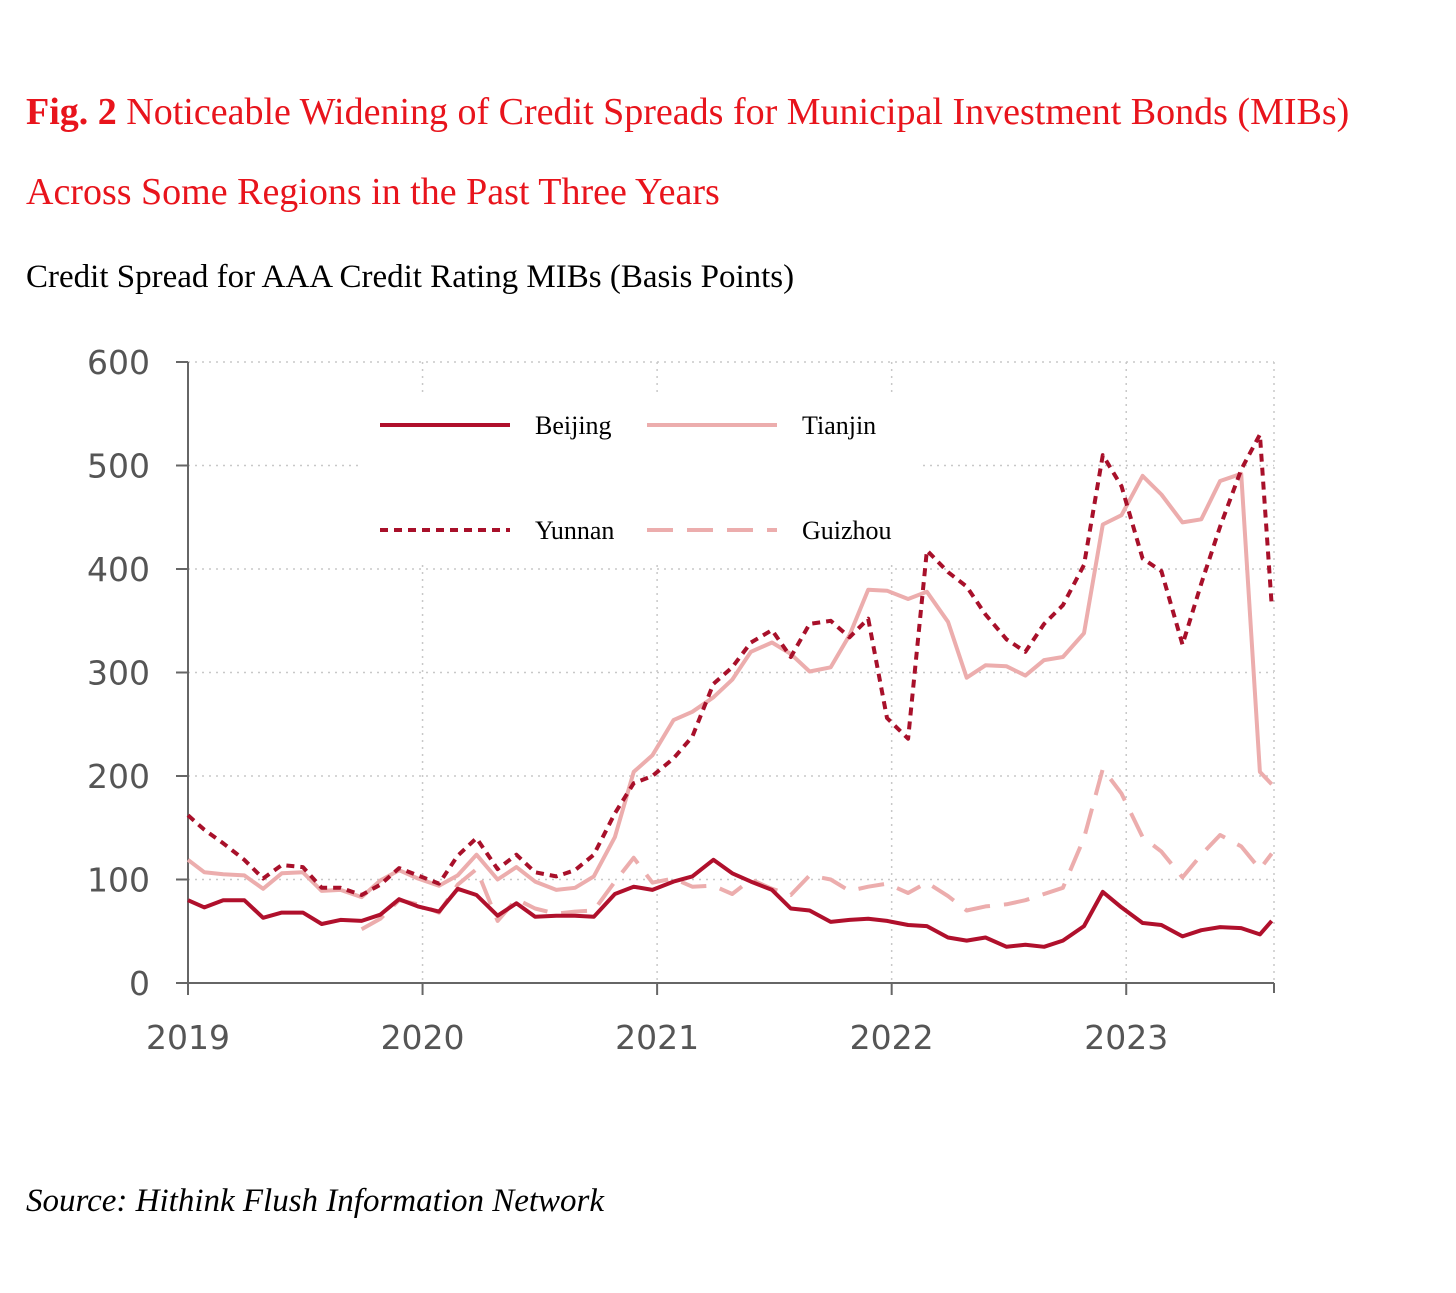  What do you see at coordinates (423, 1037) in the screenshot?
I see `x-tick-label: 2020` at bounding box center [423, 1037].